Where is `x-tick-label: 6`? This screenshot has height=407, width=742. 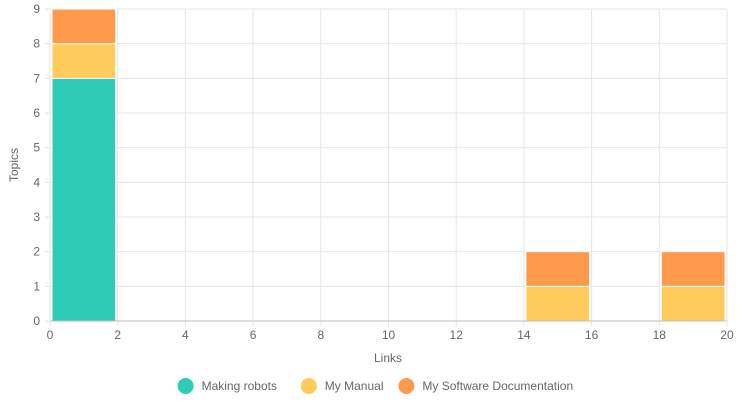 x-tick-label: 6 is located at coordinates (253, 335).